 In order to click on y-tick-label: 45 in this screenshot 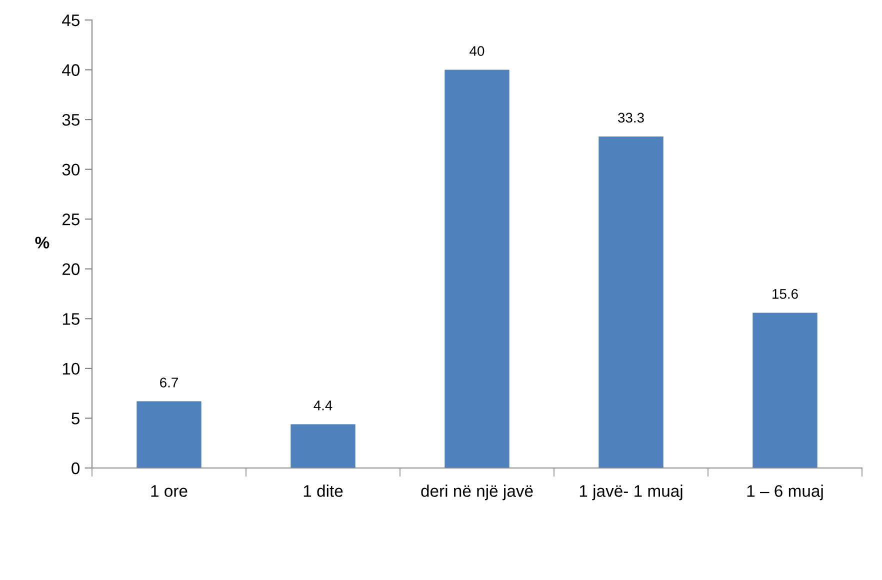, I will do `click(71, 20)`.